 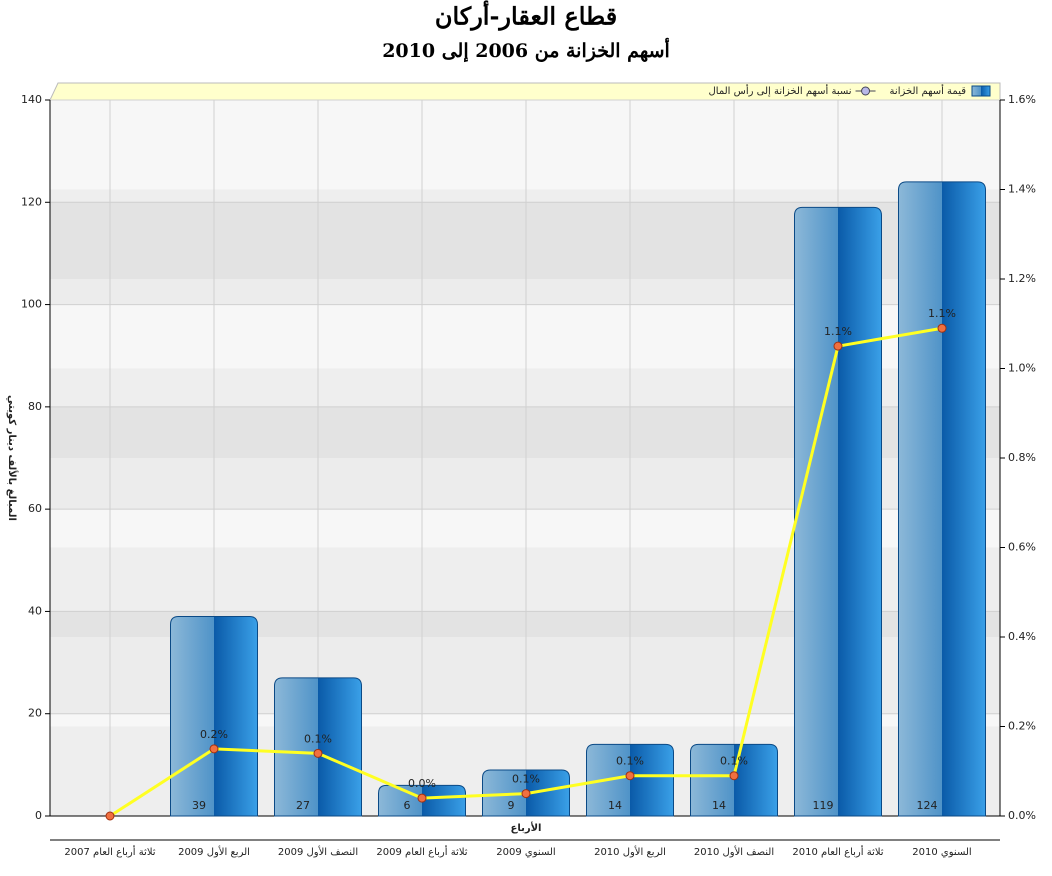 I want to click on y-tick-label: 100, so click(x=31, y=304).